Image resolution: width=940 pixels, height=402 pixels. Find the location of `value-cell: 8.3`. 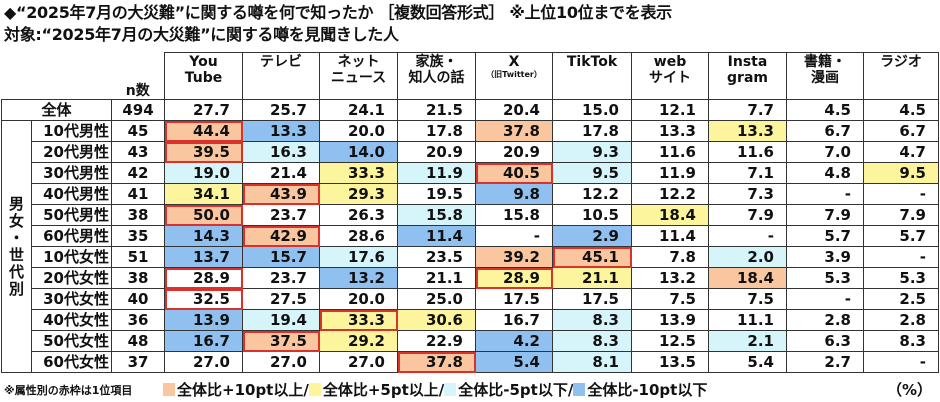

value-cell: 8.3 is located at coordinates (592, 341).